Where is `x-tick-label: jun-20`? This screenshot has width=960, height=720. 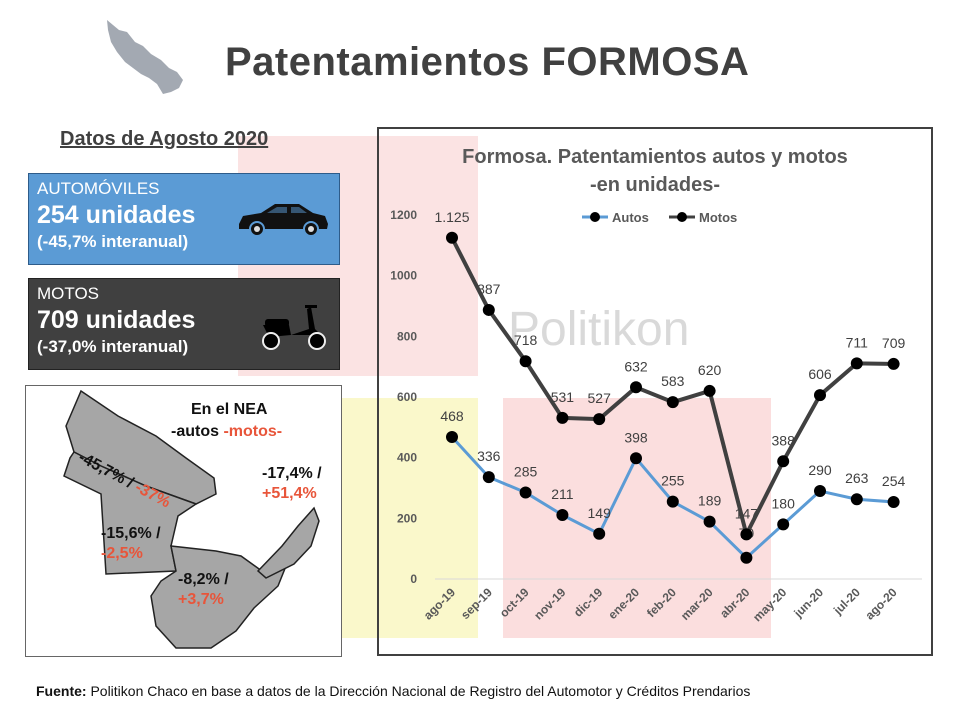 x-tick-label: jun-20 is located at coordinates (809, 603).